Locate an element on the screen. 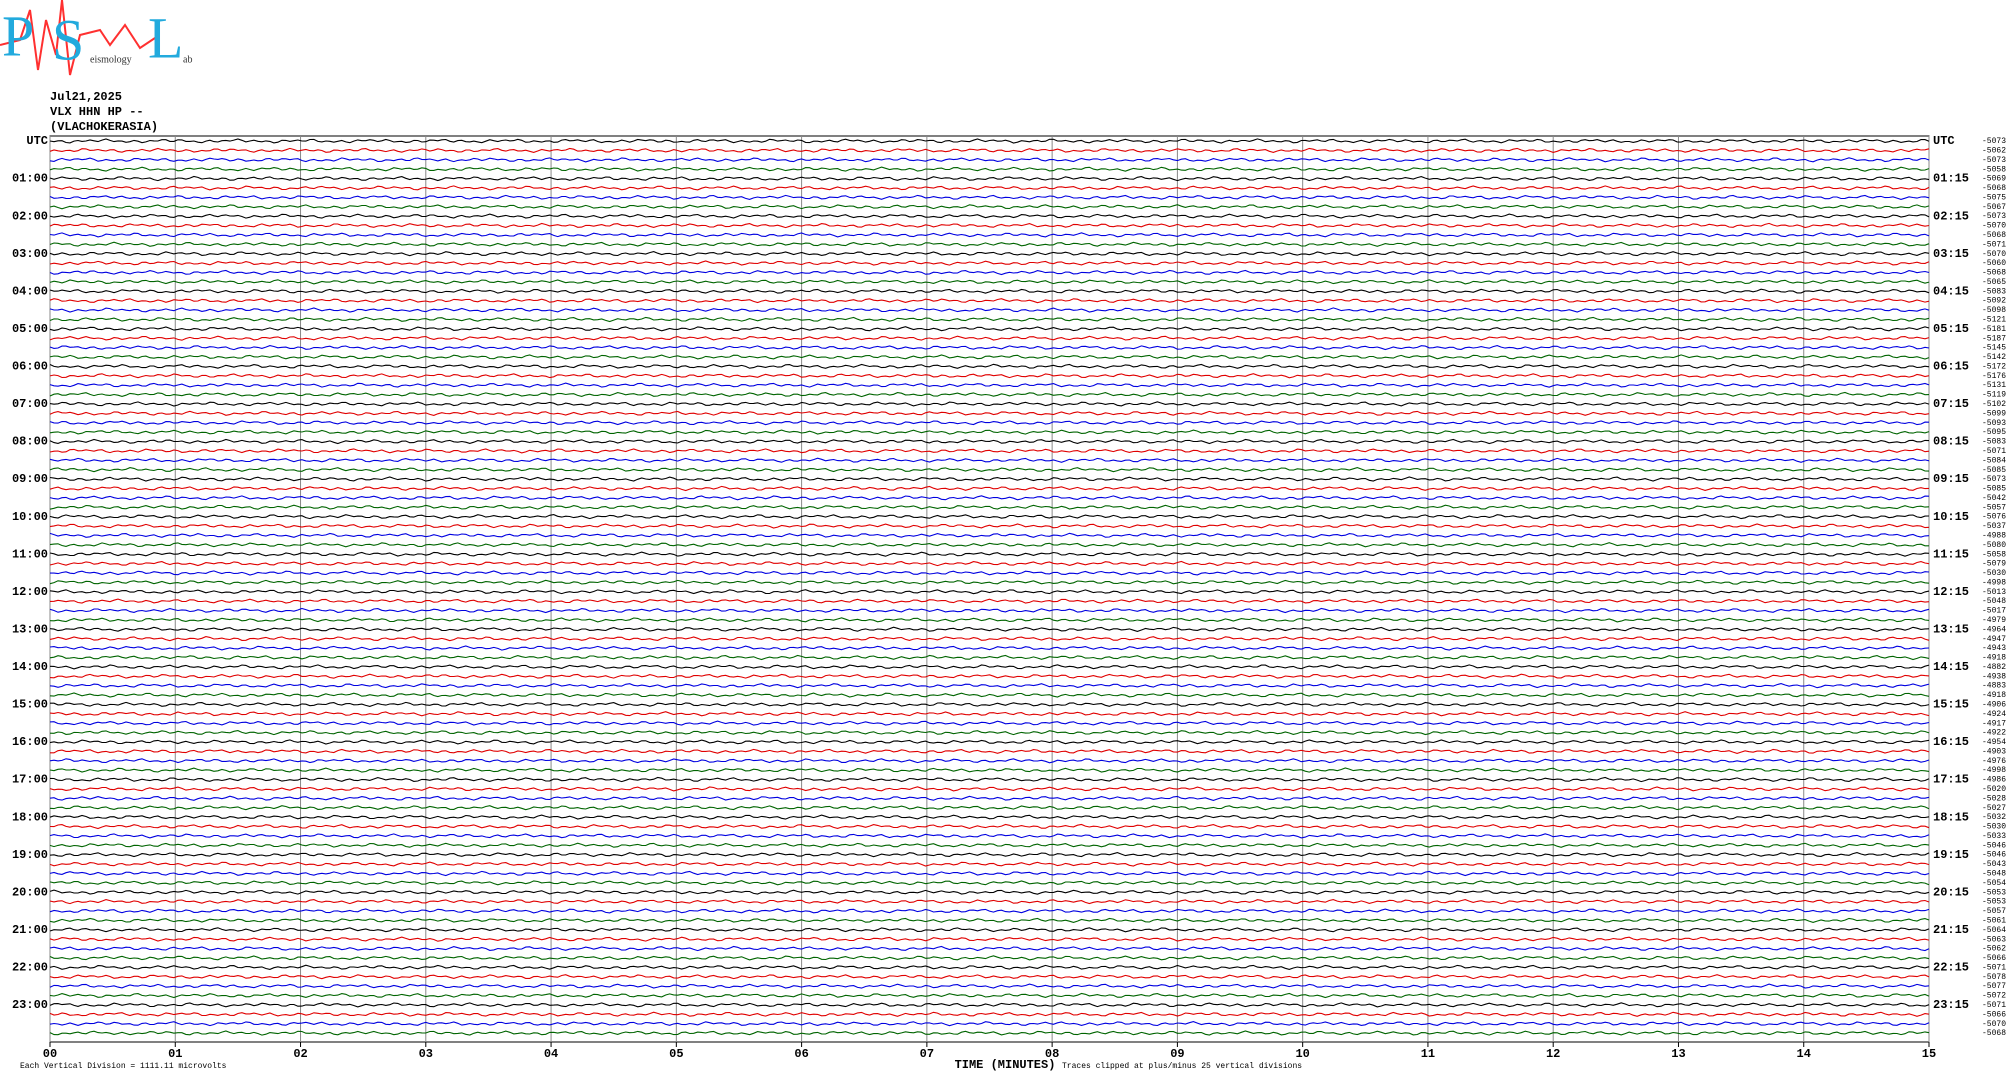 Image resolution: width=2010 pixels, height=1080 pixels. offset-label: -4906 is located at coordinates (1994, 705).